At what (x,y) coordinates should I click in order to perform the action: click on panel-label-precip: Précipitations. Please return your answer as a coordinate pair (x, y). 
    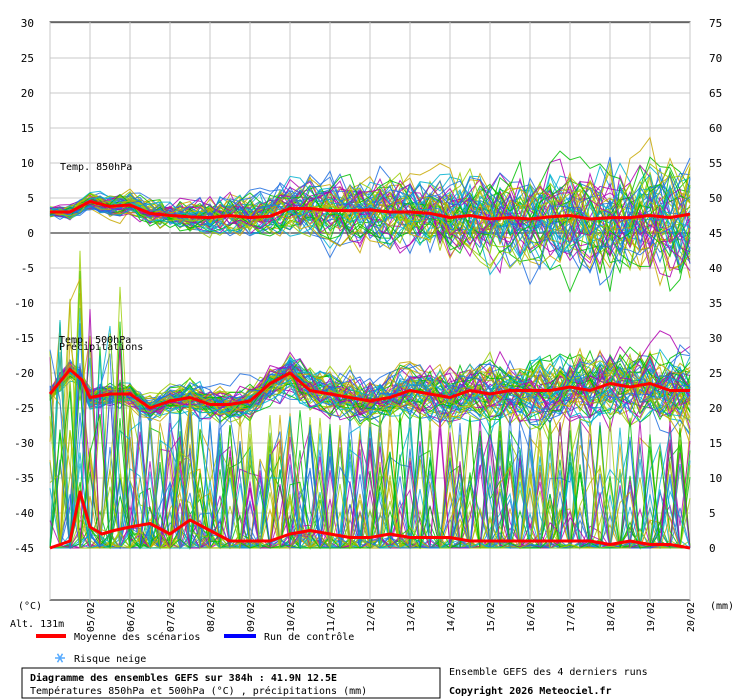
    Looking at the image, I should click on (101, 347).